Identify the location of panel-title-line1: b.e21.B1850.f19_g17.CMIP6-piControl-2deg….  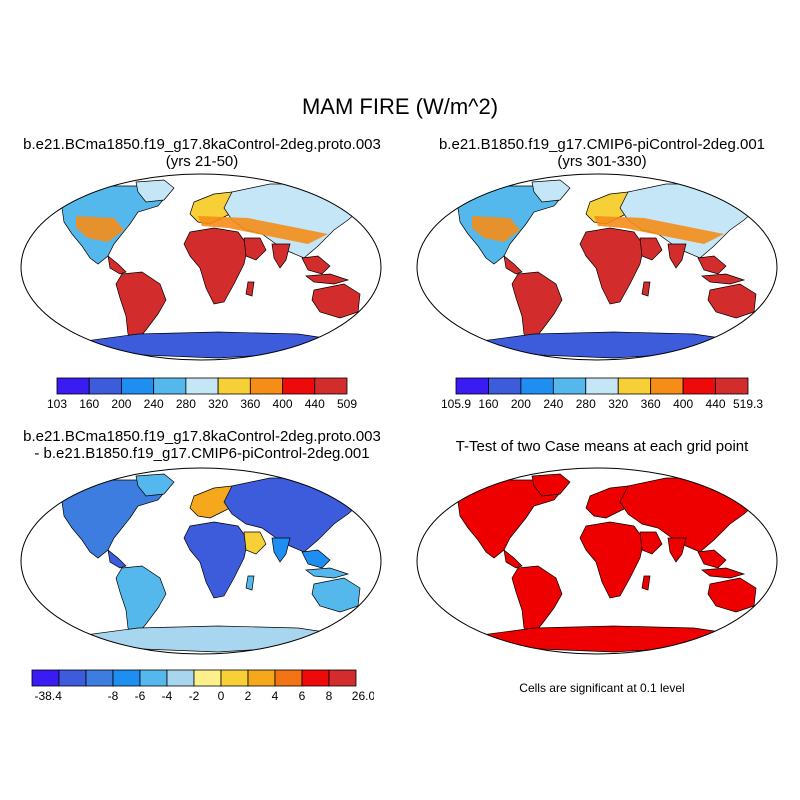
(602, 144).